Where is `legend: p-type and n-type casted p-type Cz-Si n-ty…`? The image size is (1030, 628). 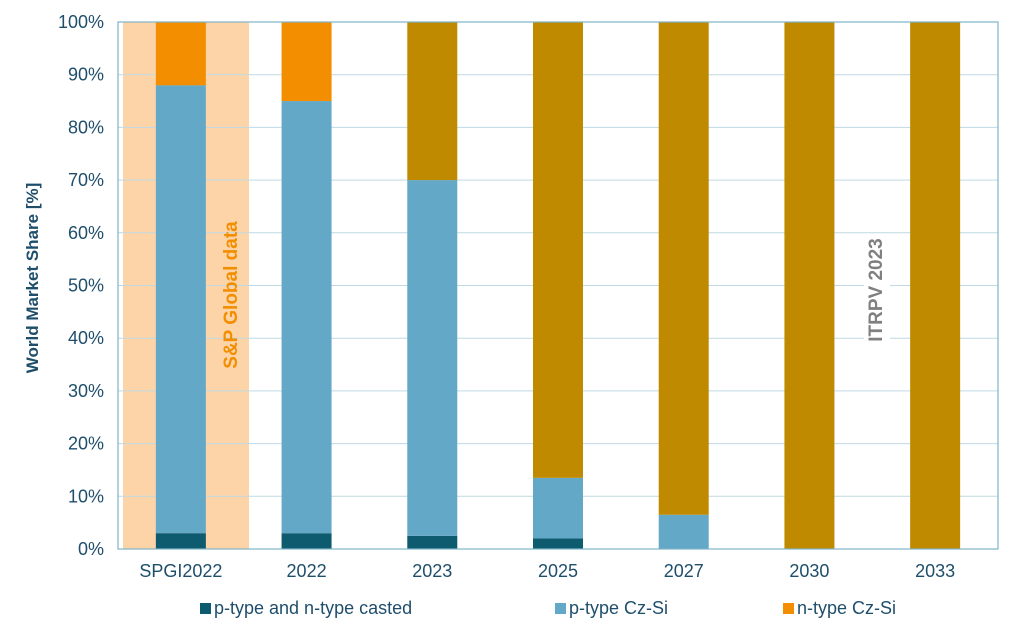
legend: p-type and n-type casted p-type Cz-Si n-ty… is located at coordinates (548, 608).